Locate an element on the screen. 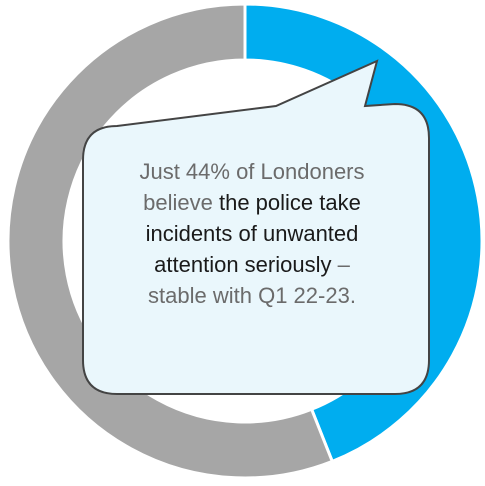 This screenshot has width=485, height=486. callout-line-2-emphasis: the police take is located at coordinates (289, 202).